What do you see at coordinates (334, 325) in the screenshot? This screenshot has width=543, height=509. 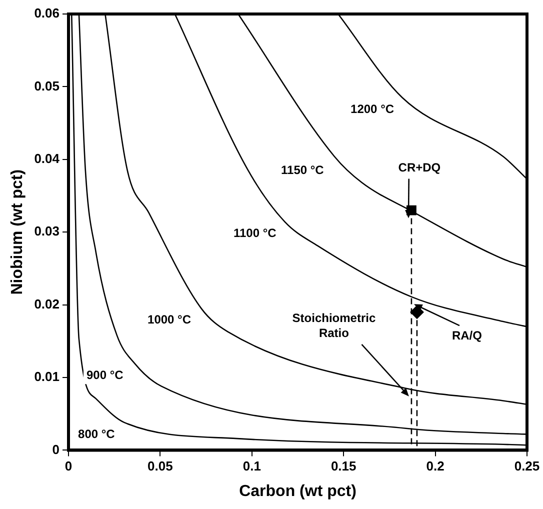 I see `annotation: Stoichiometric Ratio` at bounding box center [334, 325].